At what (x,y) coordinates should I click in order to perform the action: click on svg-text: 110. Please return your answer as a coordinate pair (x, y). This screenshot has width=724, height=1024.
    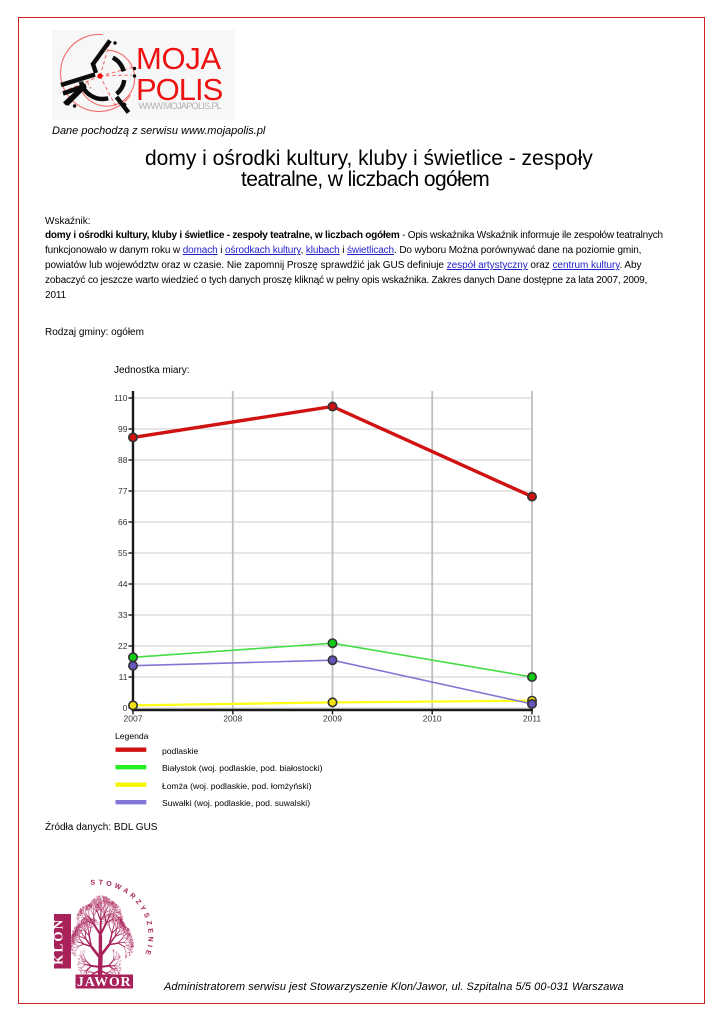
    Looking at the image, I should click on (121, 398).